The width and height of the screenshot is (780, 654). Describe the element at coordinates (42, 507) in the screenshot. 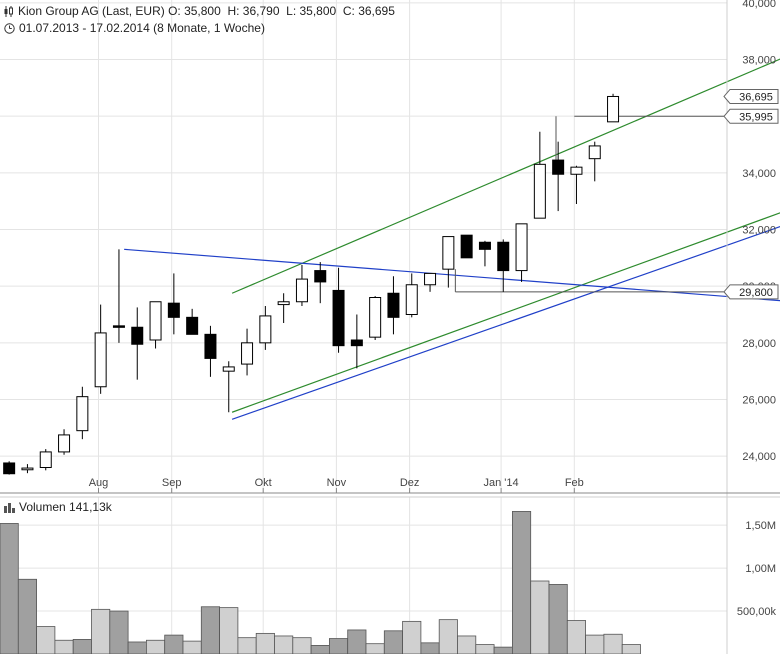

I see `volume-label: Volumen` at that location.